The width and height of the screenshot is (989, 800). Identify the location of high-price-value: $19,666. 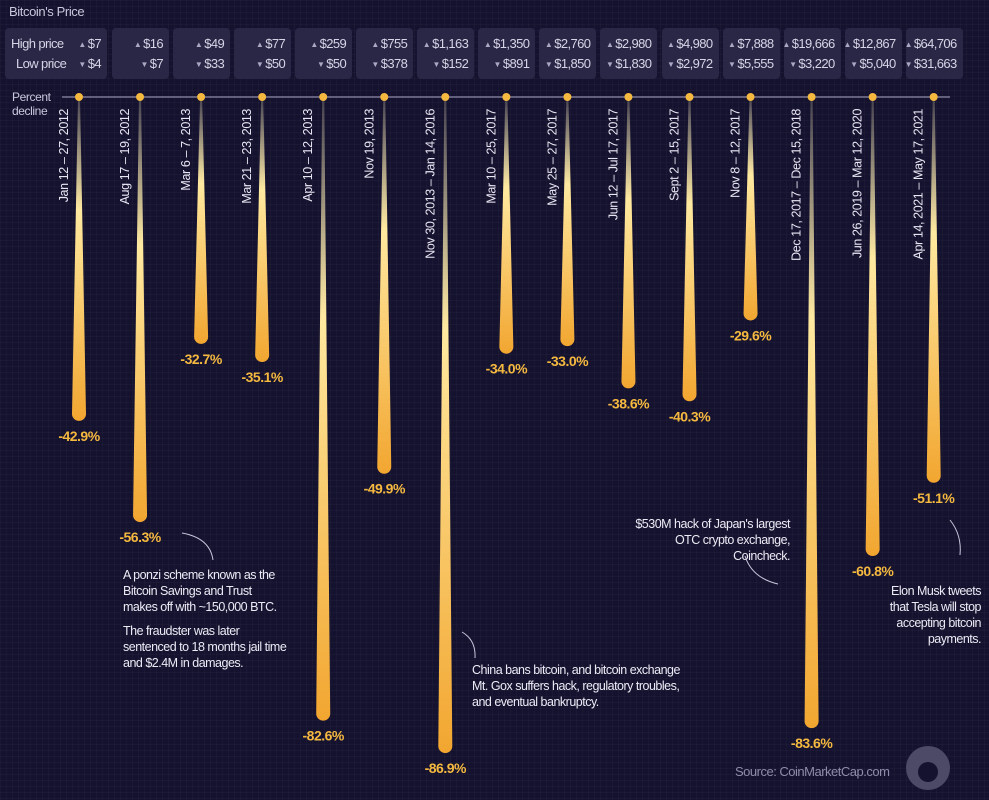
(813, 43).